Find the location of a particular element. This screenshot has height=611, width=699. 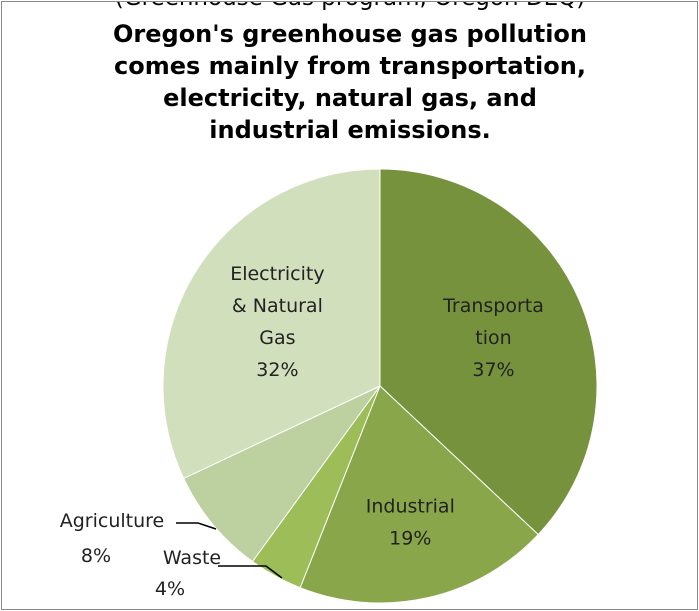

slice-category-label: Waste is located at coordinates (192, 558).